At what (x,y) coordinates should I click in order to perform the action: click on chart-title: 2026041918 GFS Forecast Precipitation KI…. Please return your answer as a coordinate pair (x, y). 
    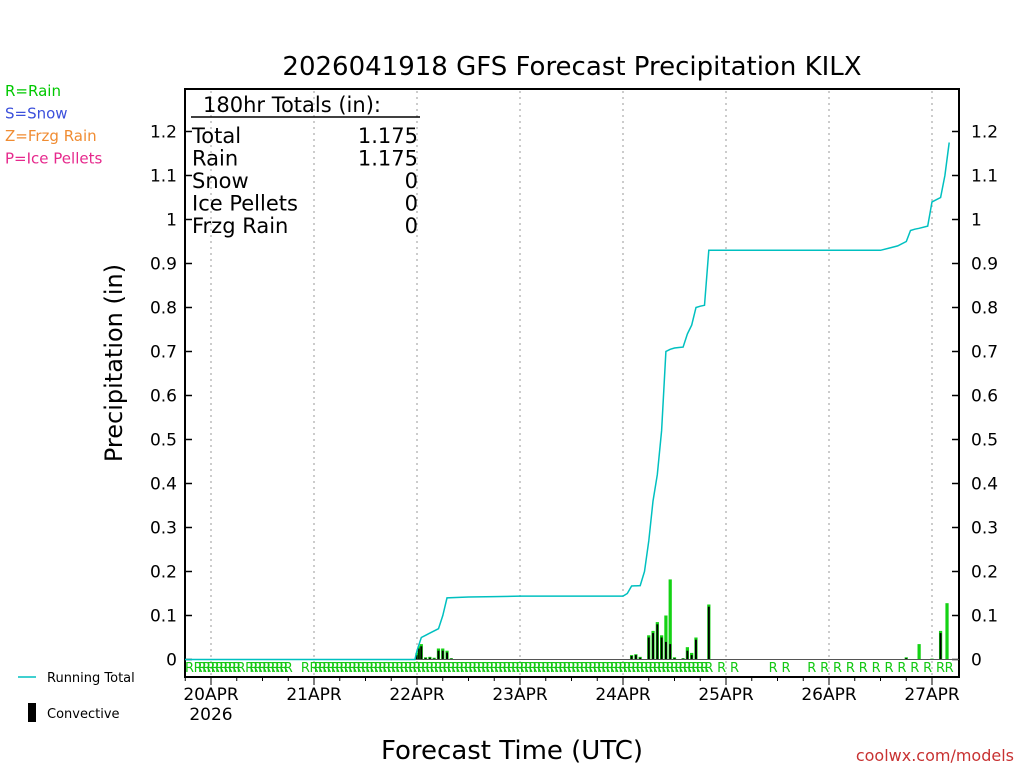
    Looking at the image, I should click on (571, 67).